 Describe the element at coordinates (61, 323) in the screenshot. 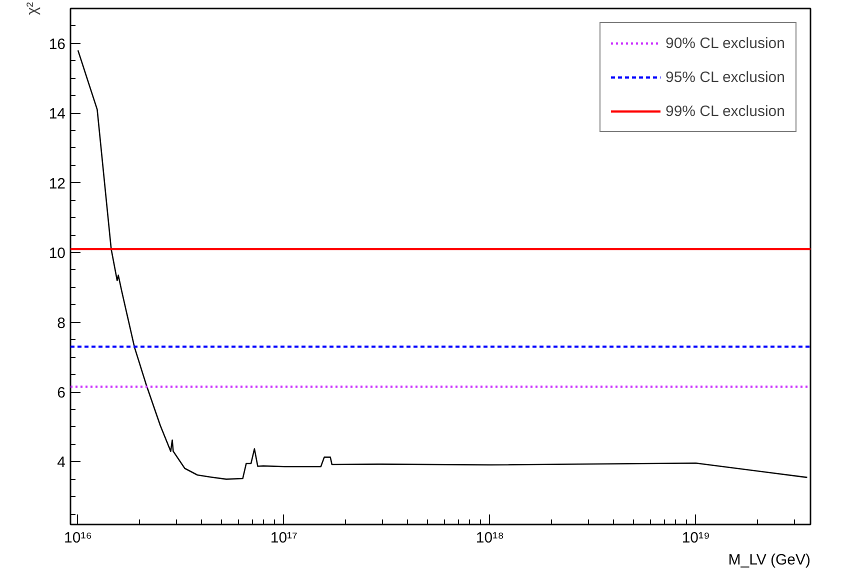

I see `y-tick-label: 8` at that location.